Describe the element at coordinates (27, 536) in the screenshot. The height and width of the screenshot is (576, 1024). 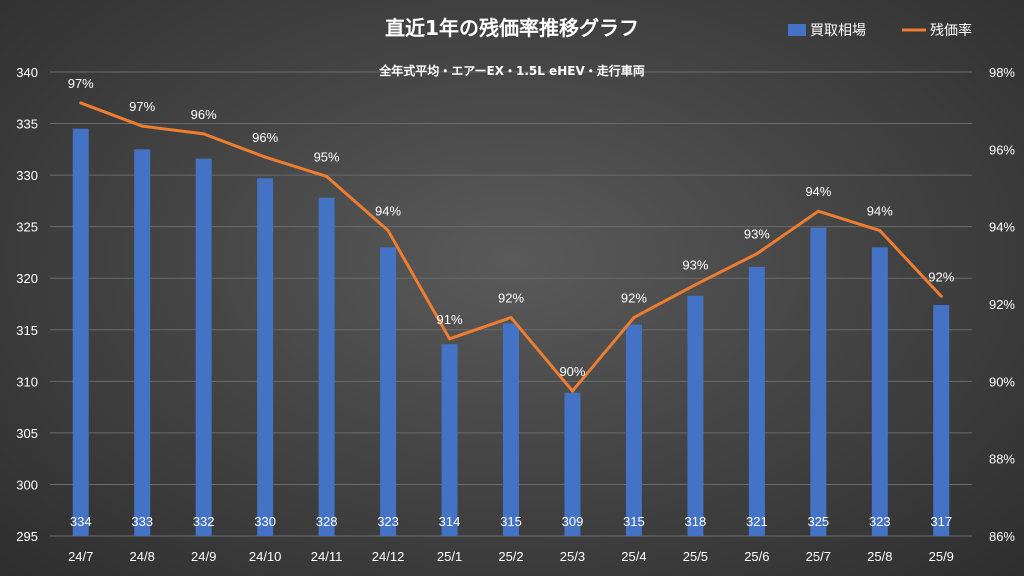
I see `y-left-tick-label: 295` at that location.